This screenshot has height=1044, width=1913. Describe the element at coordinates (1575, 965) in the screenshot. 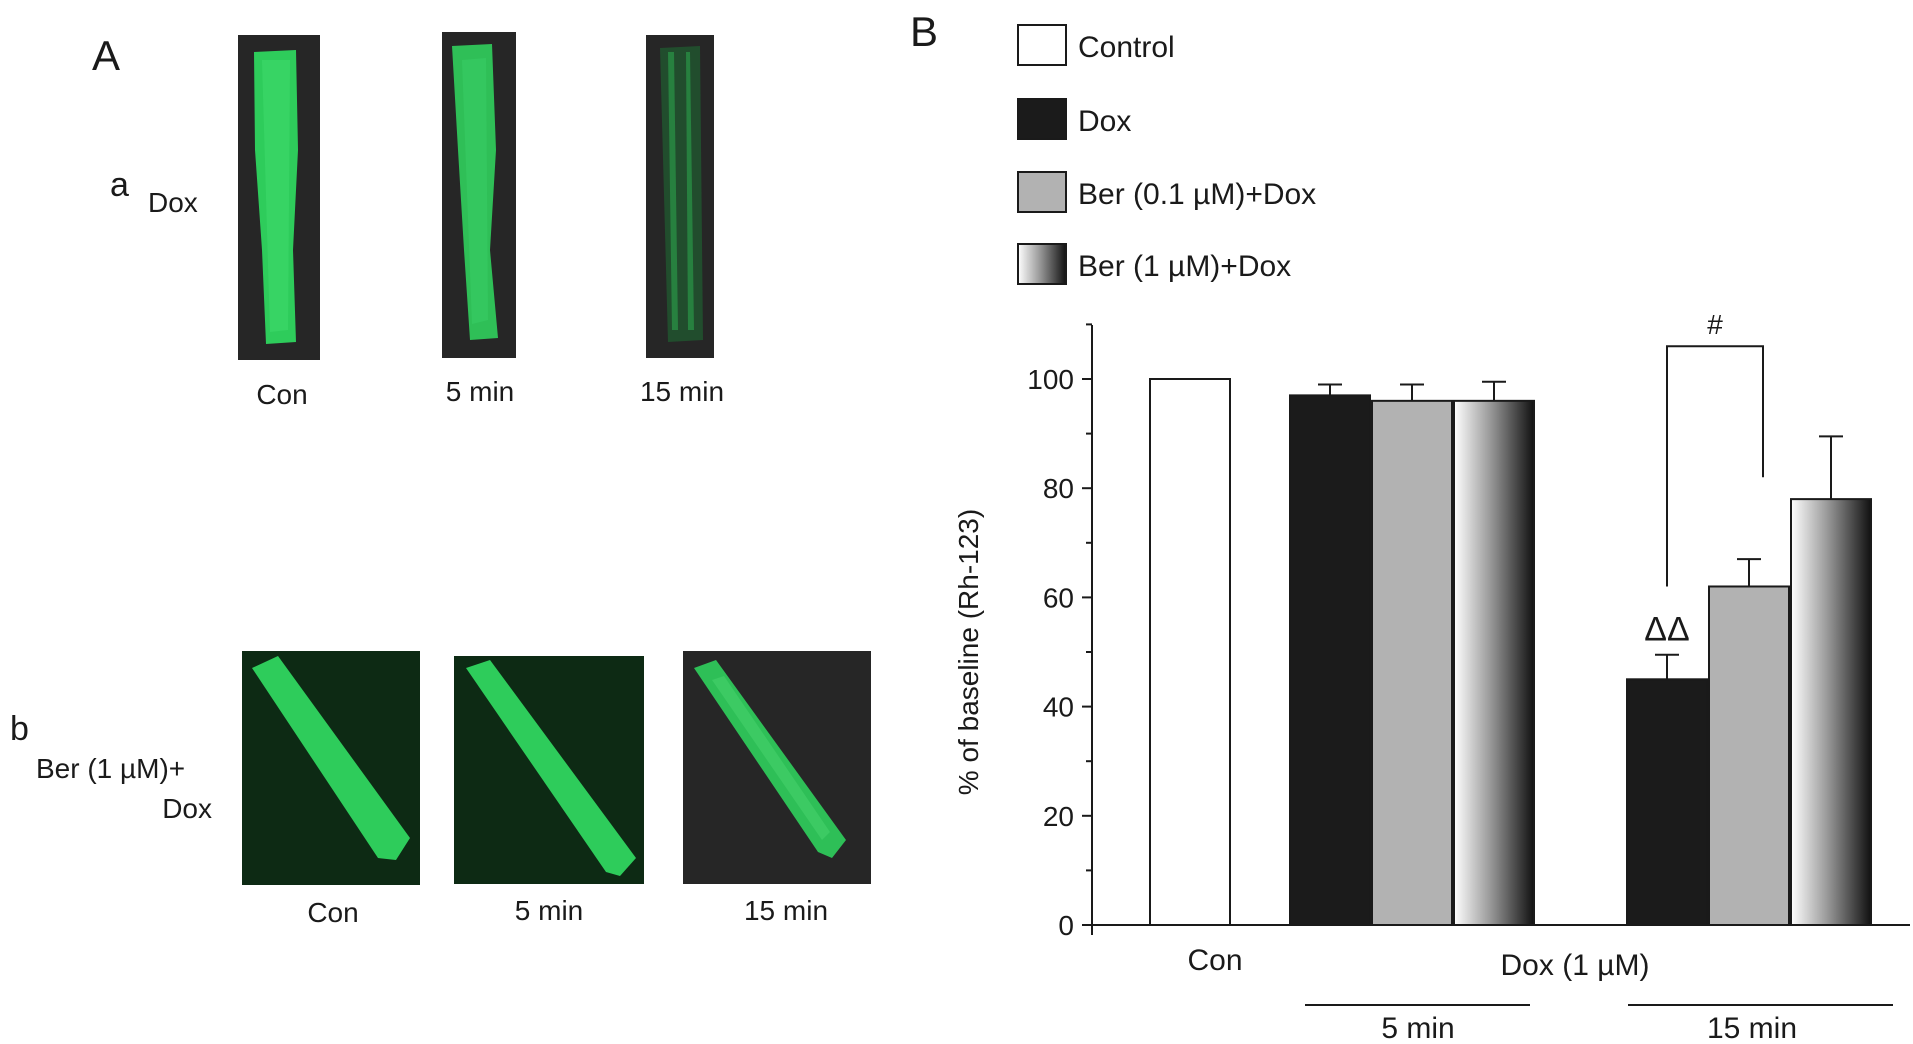

I see `x-label-dox-group: Dox (1 µM)` at that location.